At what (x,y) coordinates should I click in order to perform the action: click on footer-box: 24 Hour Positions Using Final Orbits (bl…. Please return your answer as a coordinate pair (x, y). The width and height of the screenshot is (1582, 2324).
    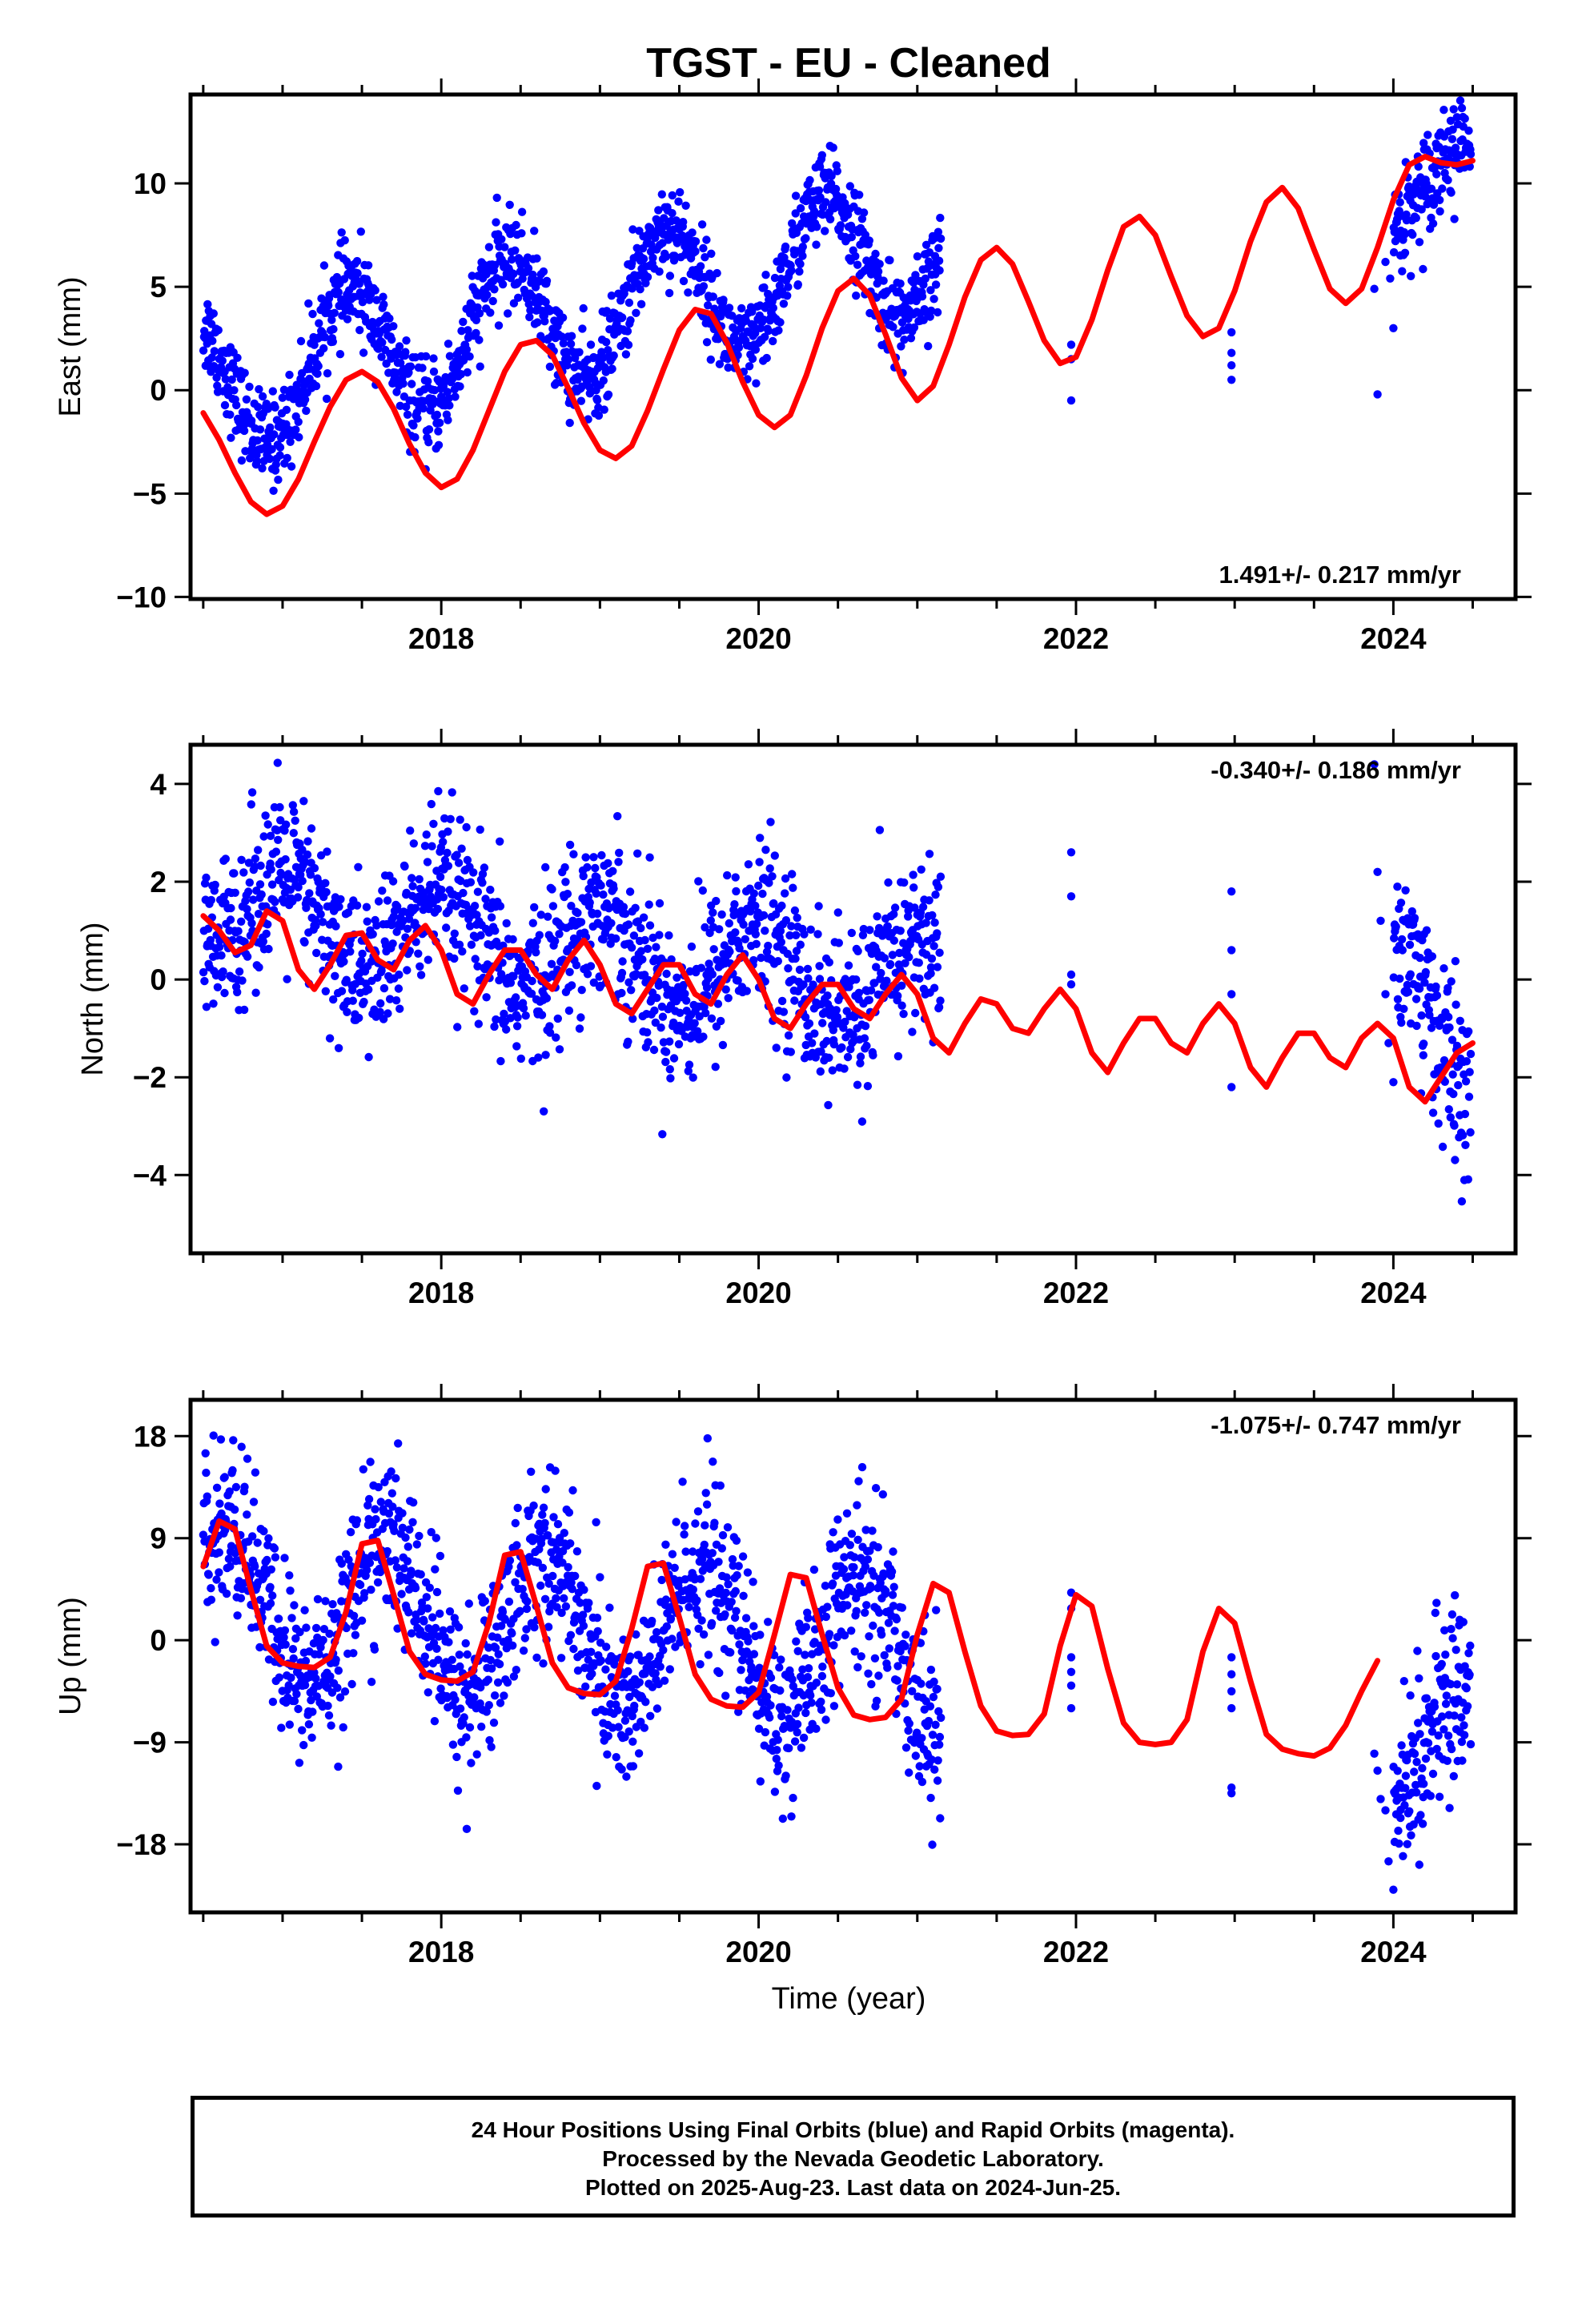
    Looking at the image, I should click on (853, 2156).